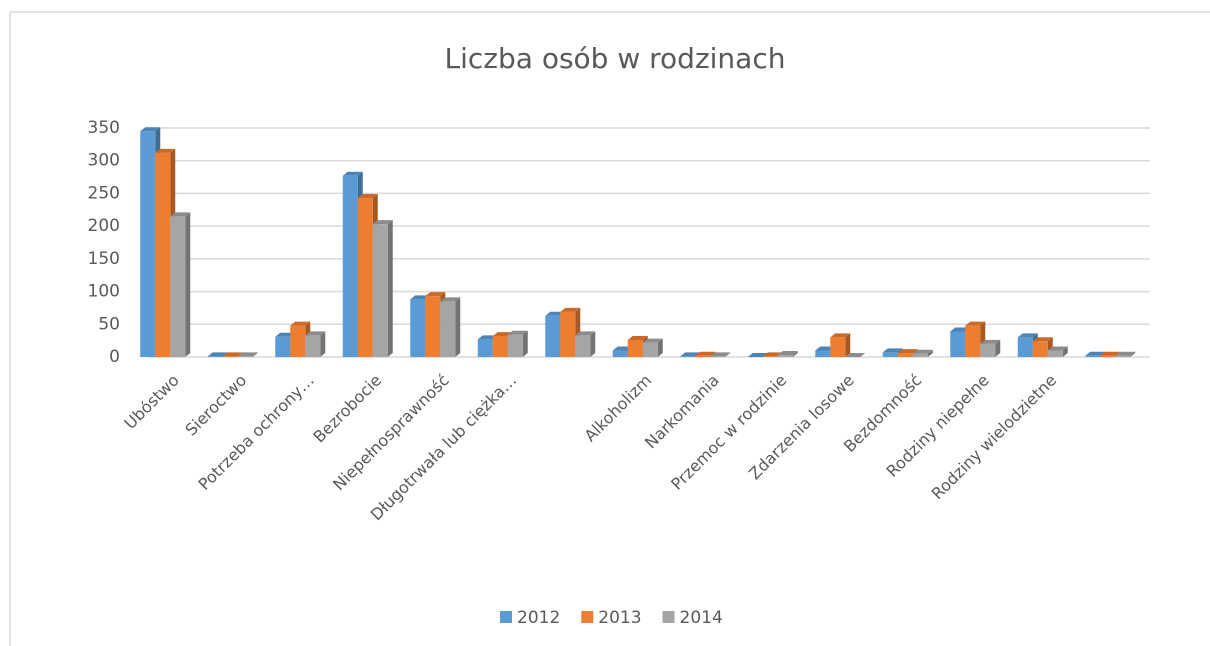  What do you see at coordinates (728, 432) in the screenshot?
I see `x-tick-label: Przemoc w rodzinie` at bounding box center [728, 432].